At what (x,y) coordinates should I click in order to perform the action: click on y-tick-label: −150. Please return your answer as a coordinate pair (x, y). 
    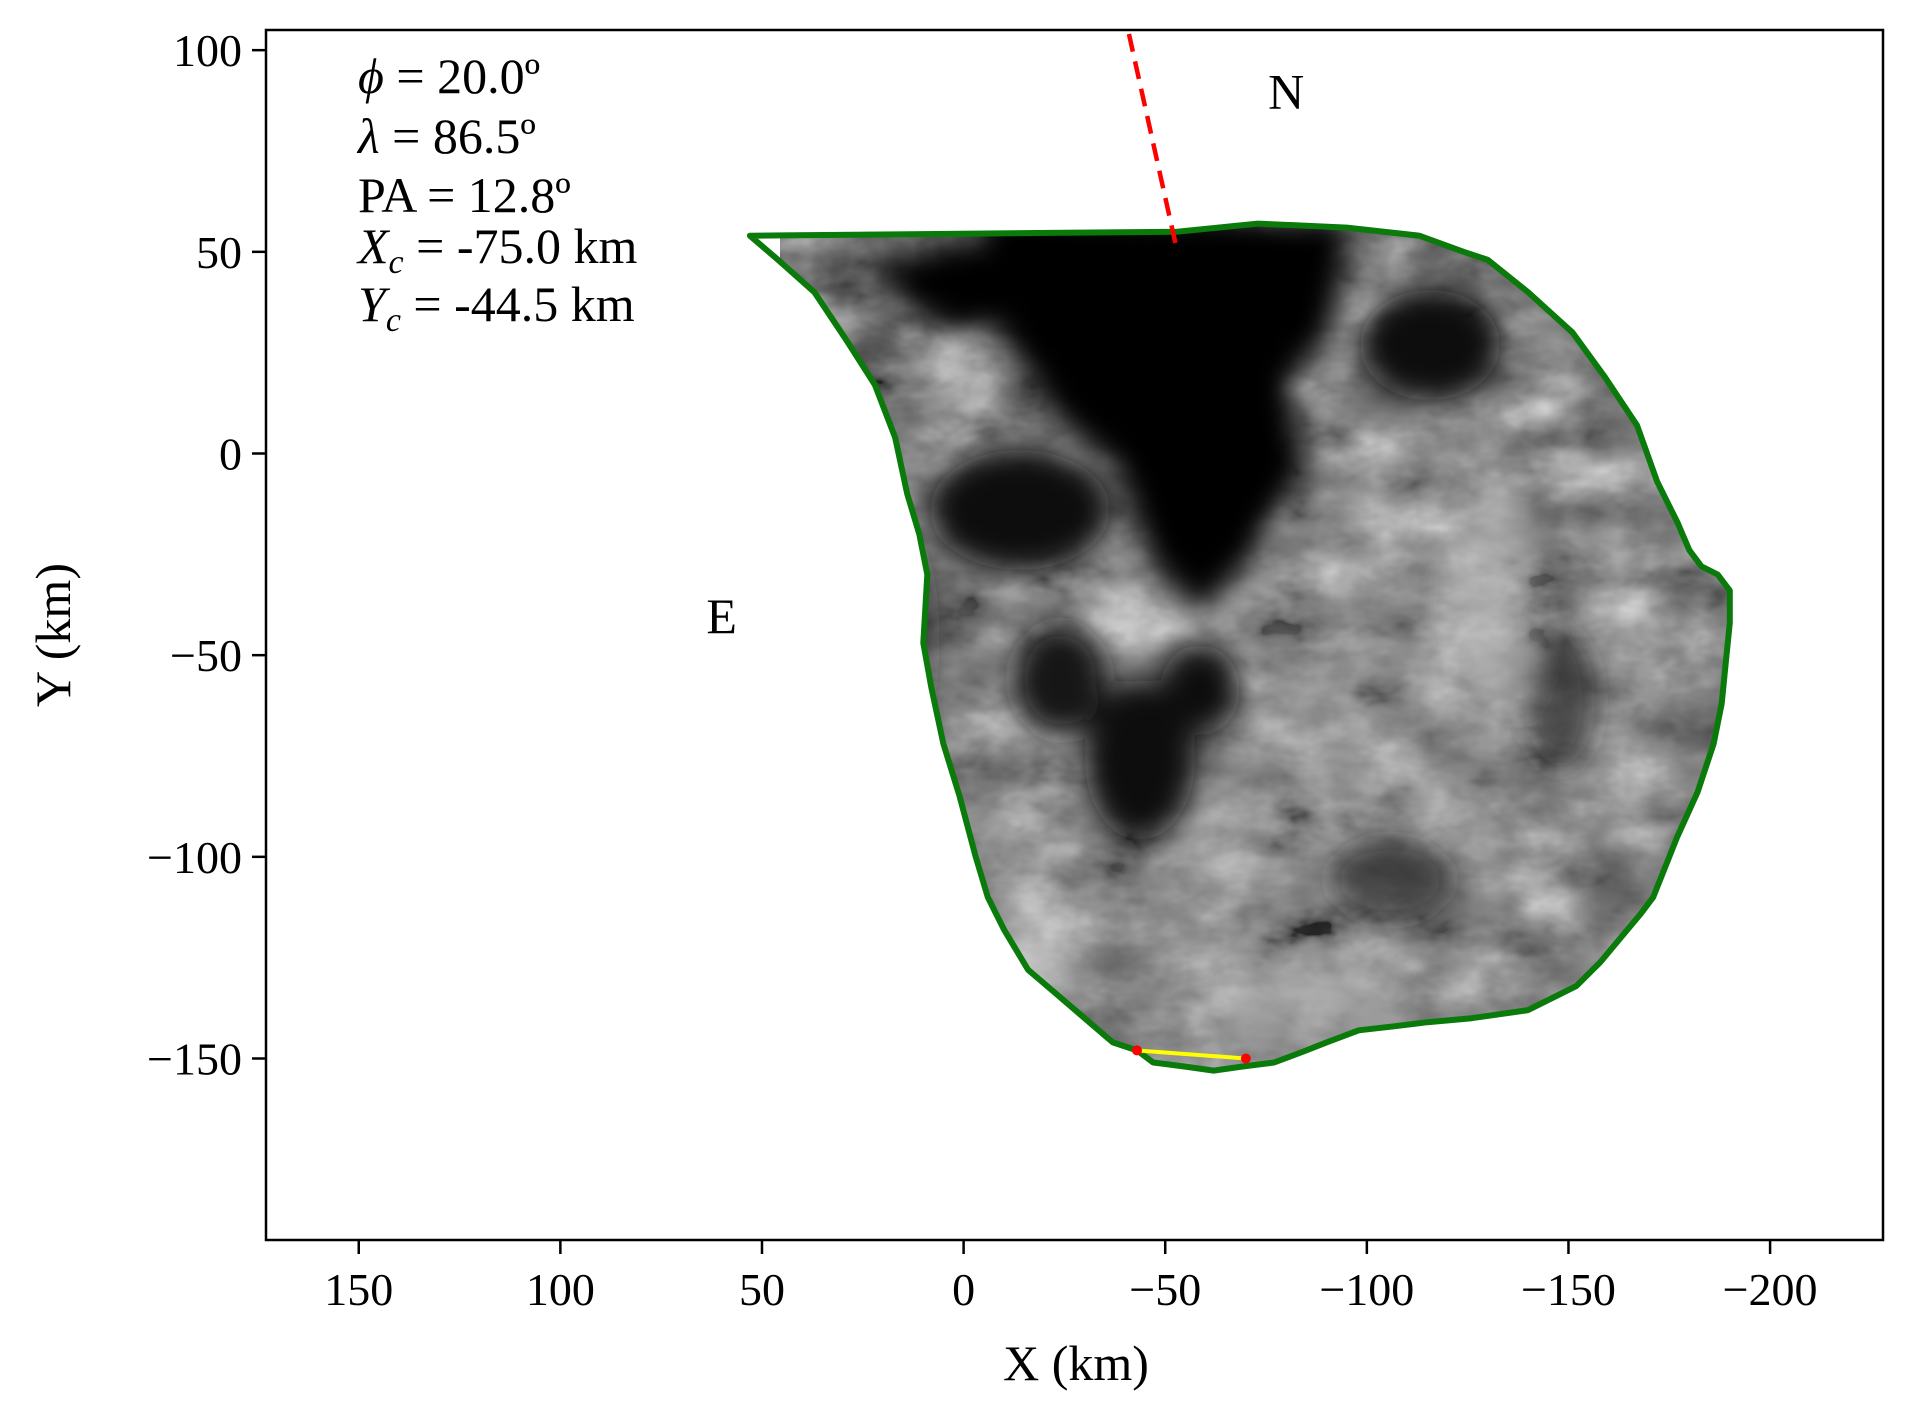
    Looking at the image, I should click on (194, 1059).